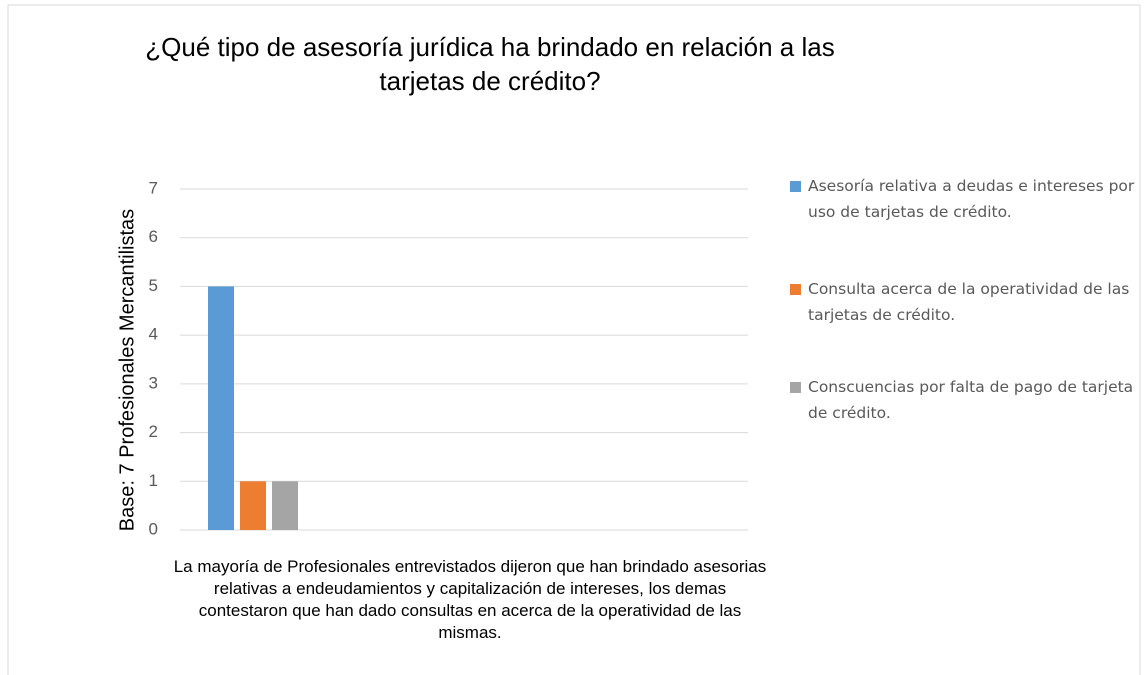 This screenshot has height=675, width=1147. Describe the element at coordinates (127, 370) in the screenshot. I see `y-axis-label: Base: 7 Profesionales Mercantilistas` at that location.